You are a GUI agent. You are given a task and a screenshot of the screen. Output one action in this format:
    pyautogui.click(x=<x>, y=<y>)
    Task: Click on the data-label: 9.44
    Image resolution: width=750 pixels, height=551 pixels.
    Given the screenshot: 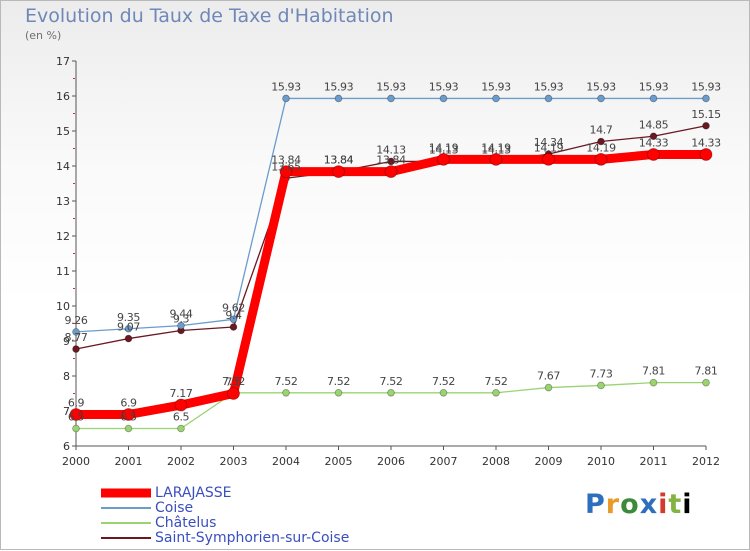 What is the action you would take?
    pyautogui.click(x=181, y=314)
    